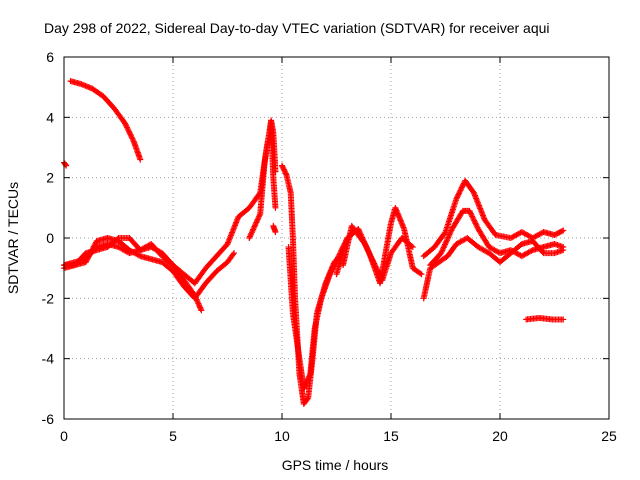 Image resolution: width=640 pixels, height=480 pixels. I want to click on y-tick-label: -4, so click(48, 359).